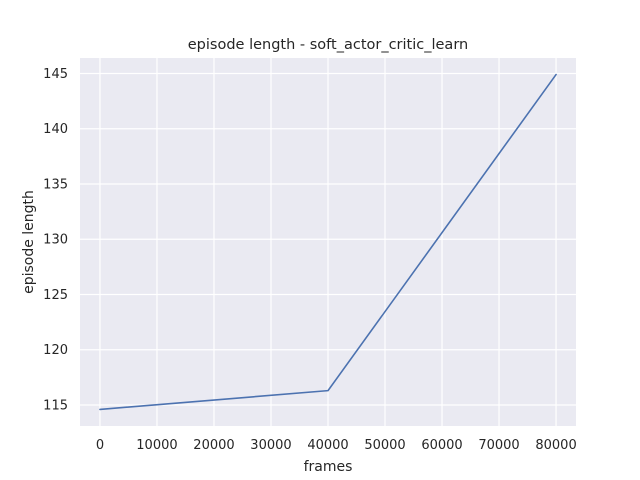  What do you see at coordinates (328, 45) in the screenshot?
I see `chart-title: episode length - soft_actor_critic_learn` at bounding box center [328, 45].